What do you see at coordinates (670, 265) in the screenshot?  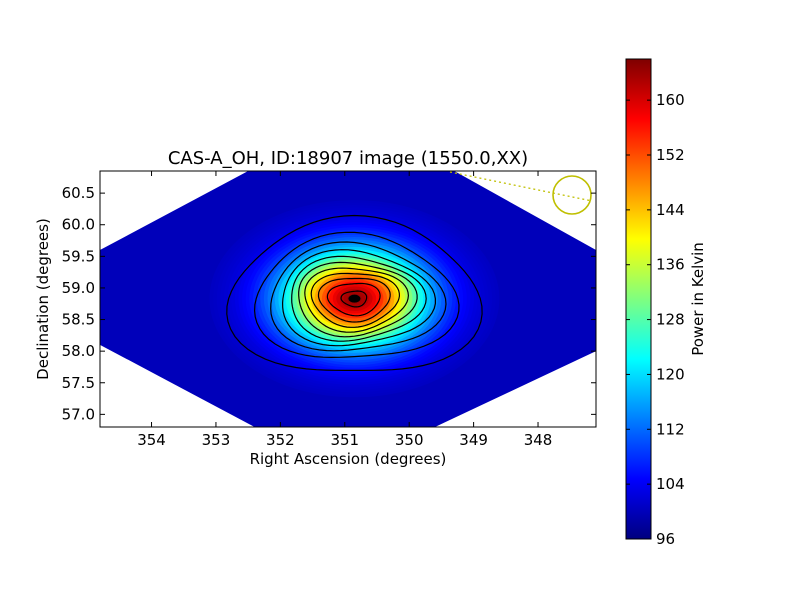 I see `colorbar-tick-label: 136` at bounding box center [670, 265].